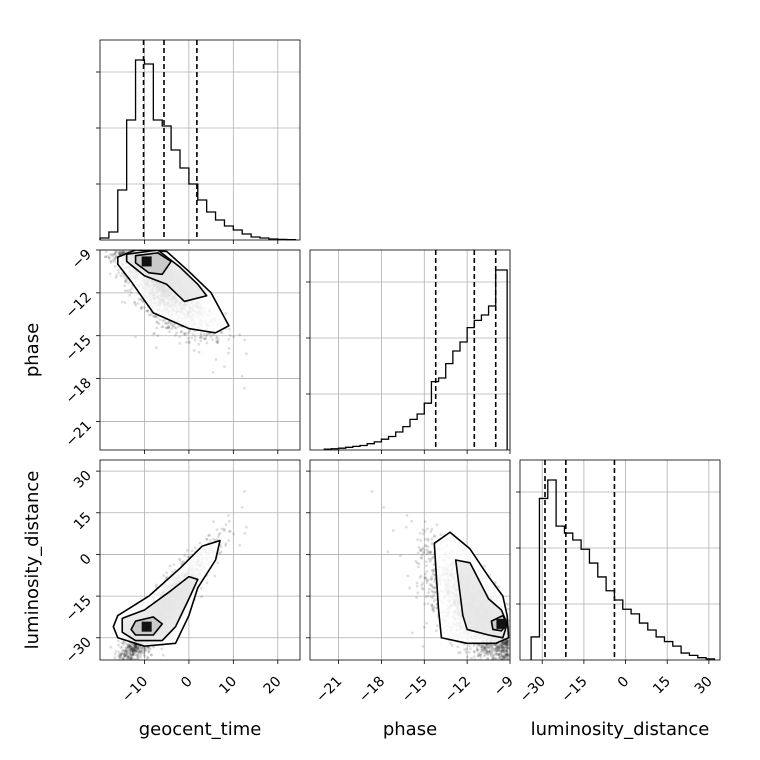 The image size is (760, 760). Describe the element at coordinates (198, 141) in the screenshot. I see `hist-panel-geocent-time` at that location.